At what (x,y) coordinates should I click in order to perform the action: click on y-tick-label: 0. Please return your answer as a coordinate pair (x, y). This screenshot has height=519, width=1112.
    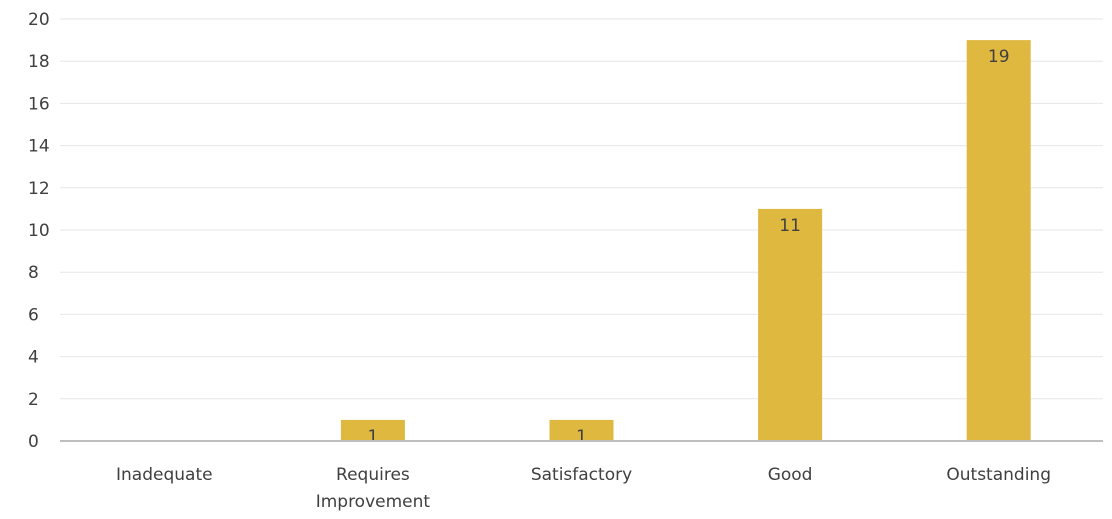
    Looking at the image, I should click on (33, 442).